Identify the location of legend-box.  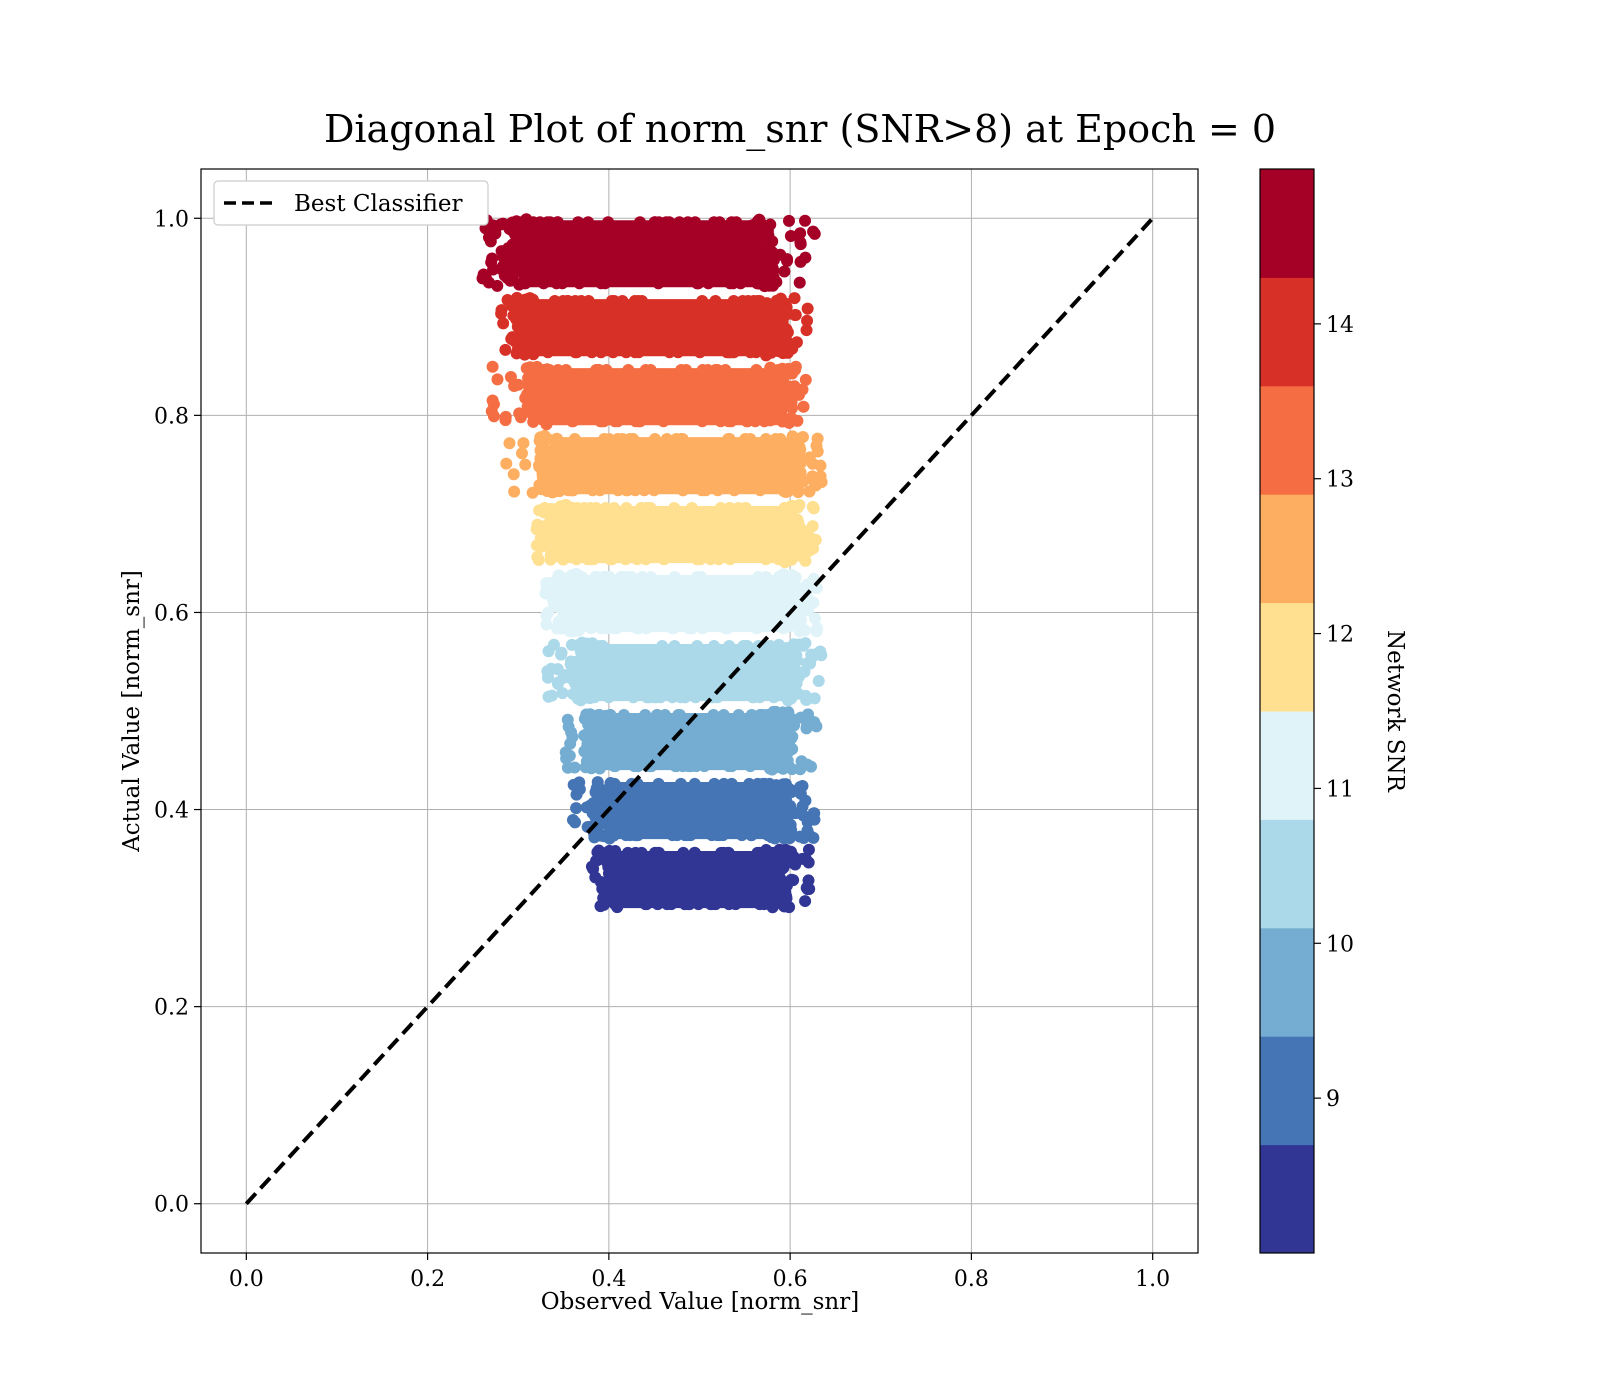
(351, 203).